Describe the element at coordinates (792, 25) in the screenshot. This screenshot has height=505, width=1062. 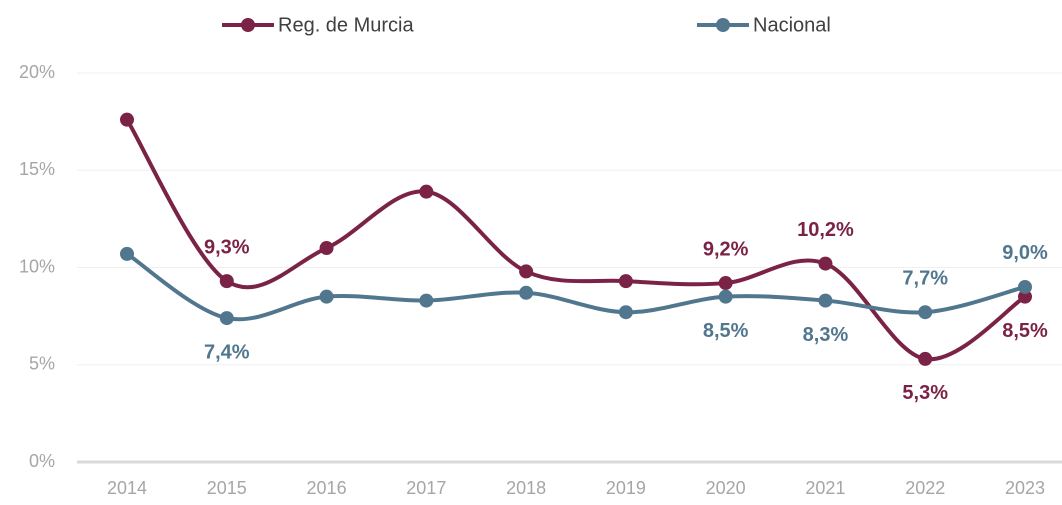
I see `legend-label: Nacional` at that location.